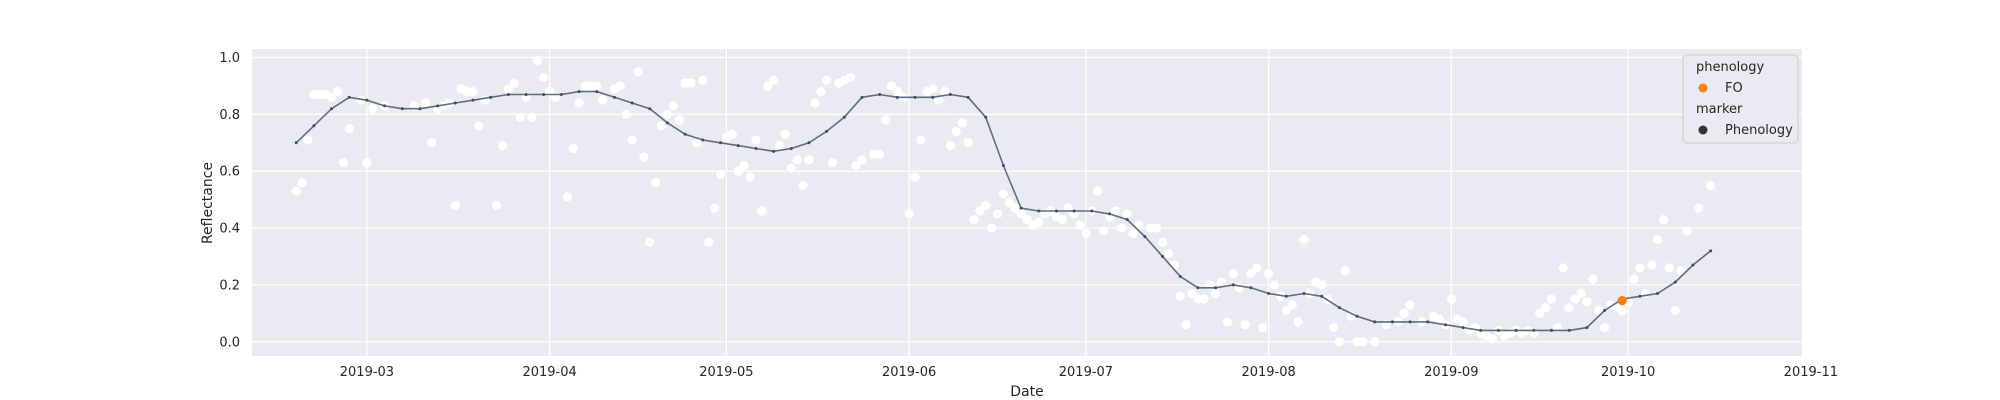 The height and width of the screenshot is (400, 2000). What do you see at coordinates (229, 172) in the screenshot?
I see `y-tick-label: 0.6` at bounding box center [229, 172].